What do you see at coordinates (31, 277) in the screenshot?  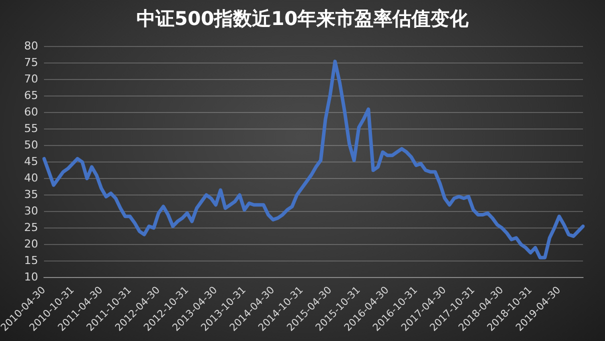 I see `y-tick-label: 10` at bounding box center [31, 277].